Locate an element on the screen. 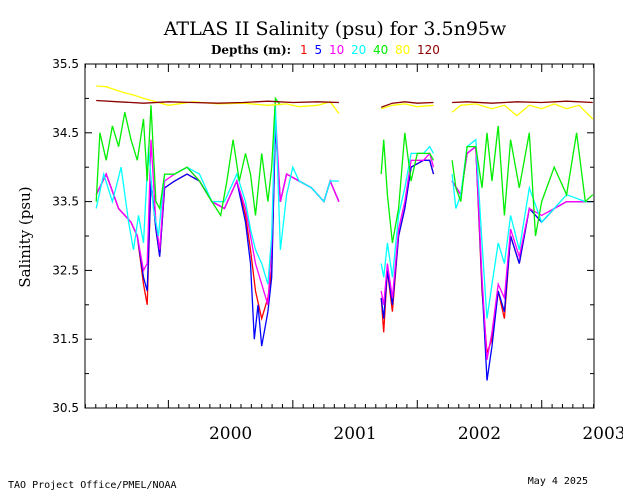 This screenshot has height=494, width=623. x-tick-label: 2003 is located at coordinates (602, 434).